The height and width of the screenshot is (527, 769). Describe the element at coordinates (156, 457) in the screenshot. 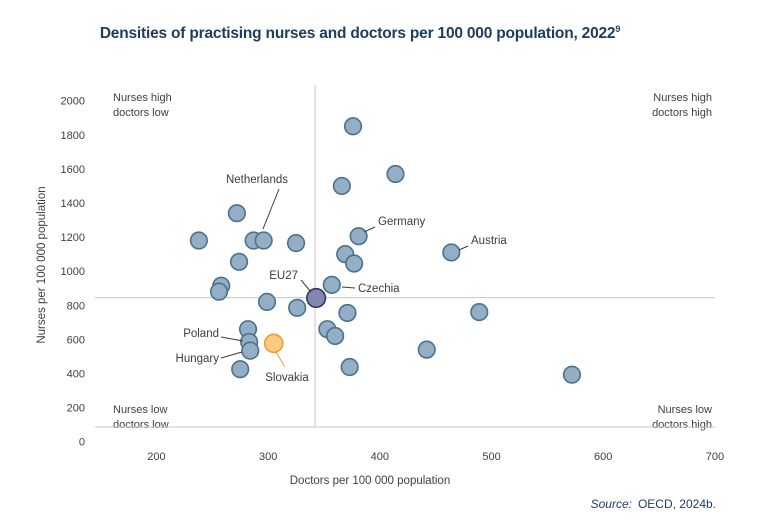

I see `x-tick-label: 200` at that location.